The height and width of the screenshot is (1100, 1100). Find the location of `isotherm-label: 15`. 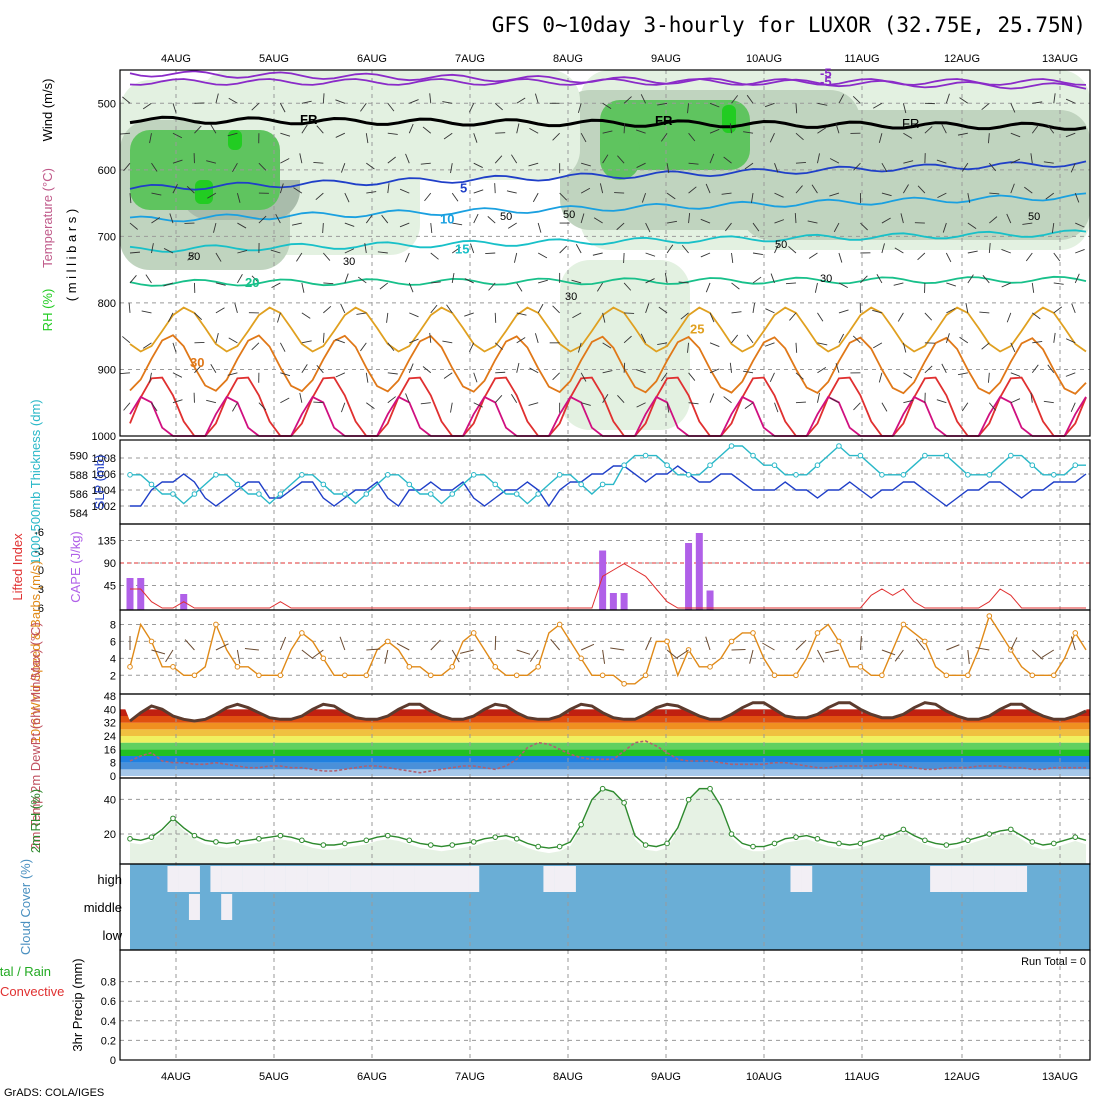

isotherm-label: 15 is located at coordinates (462, 249).